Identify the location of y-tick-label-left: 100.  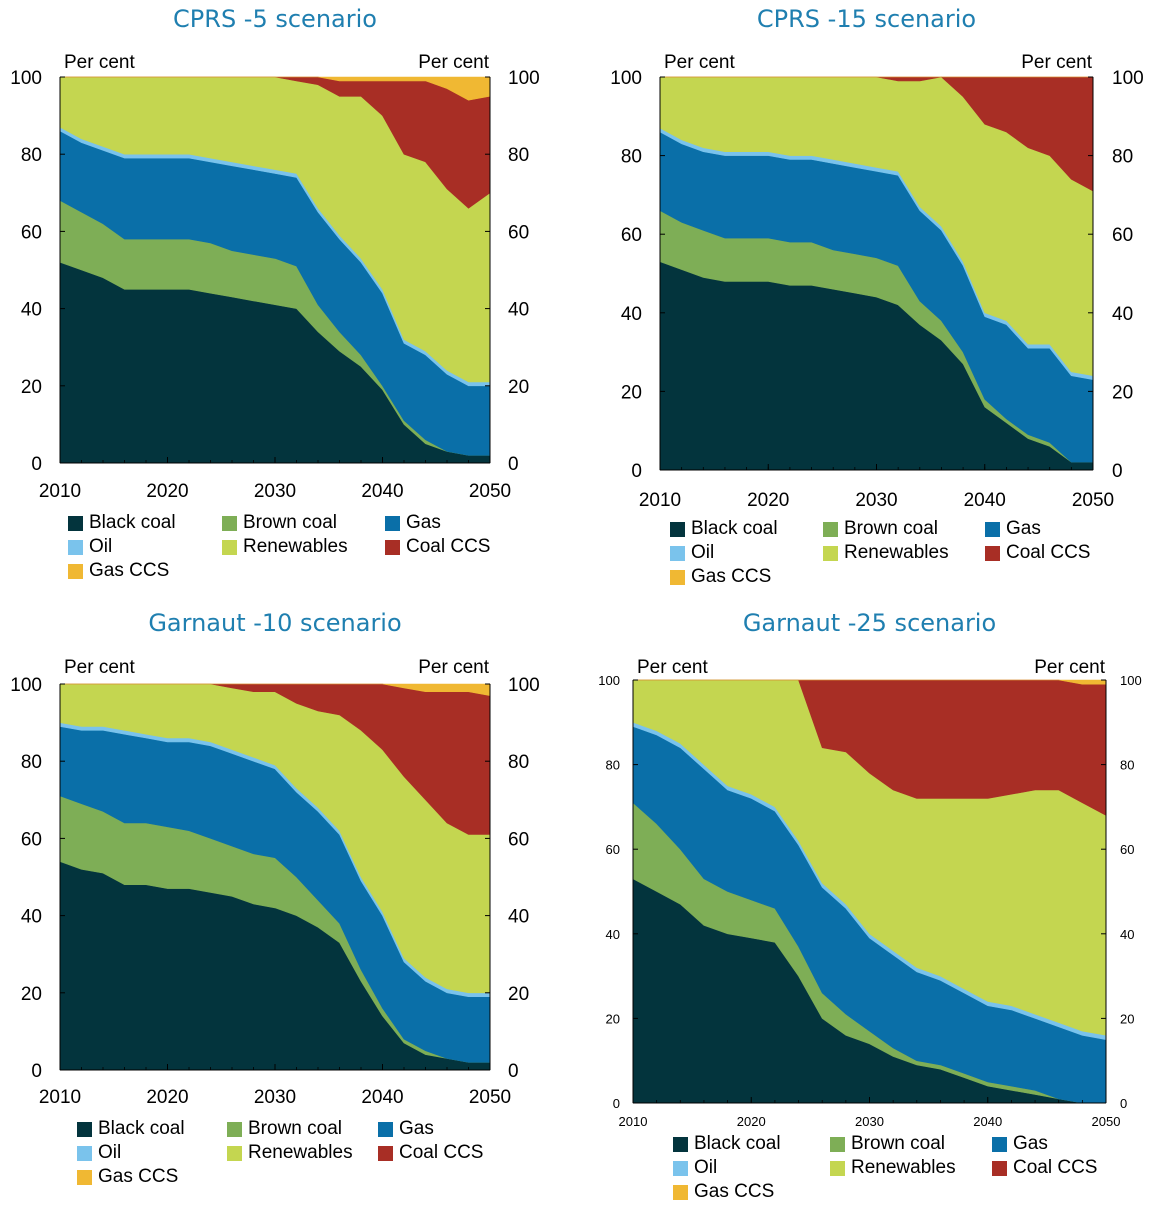
(26, 685).